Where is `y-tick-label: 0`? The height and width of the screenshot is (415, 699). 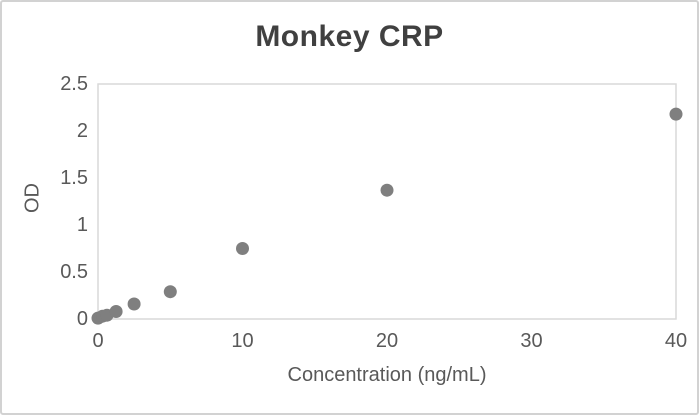 y-tick-label: 0 is located at coordinates (82, 318).